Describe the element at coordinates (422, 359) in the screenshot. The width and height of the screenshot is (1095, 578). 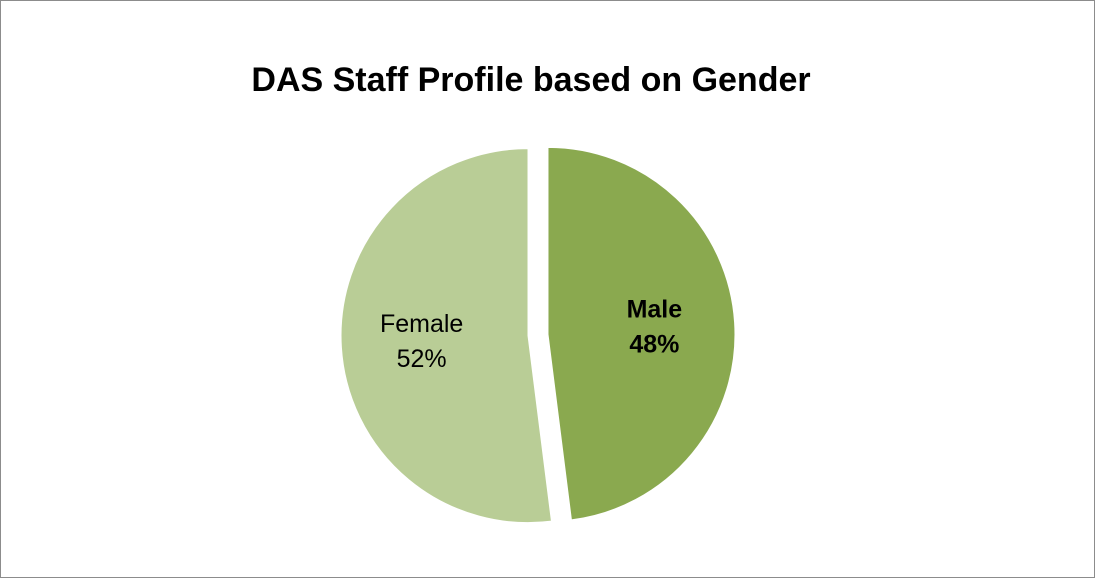
I see `slice-value-label: 52%` at that location.